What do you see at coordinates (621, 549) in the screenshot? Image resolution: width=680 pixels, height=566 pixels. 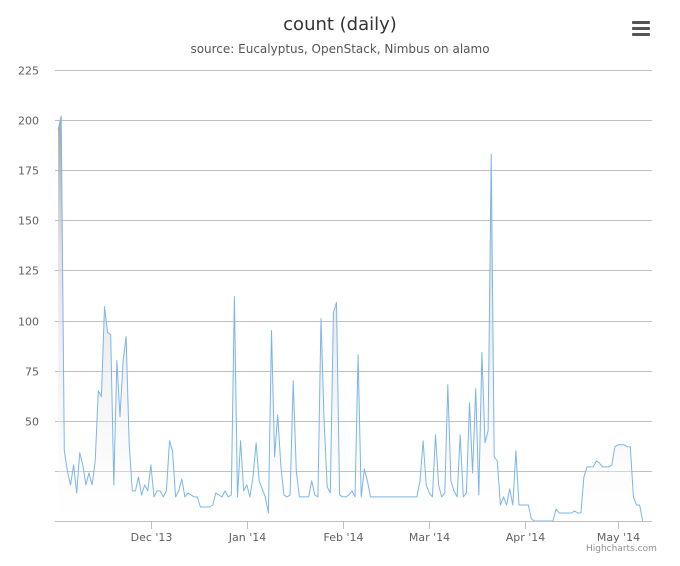 I see `credits-link: Highcharts.com` at bounding box center [621, 549].